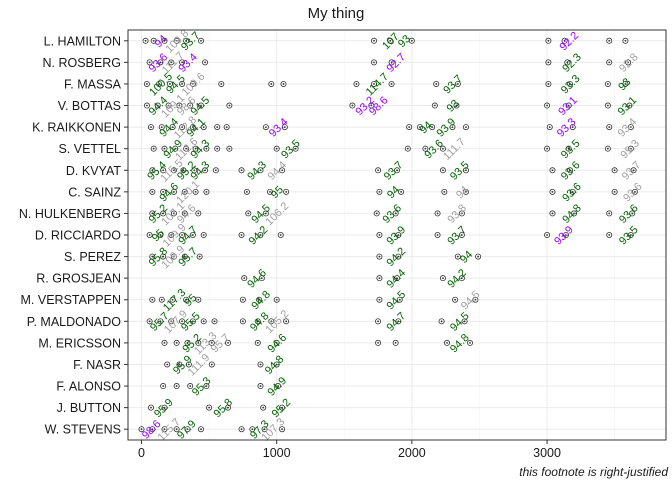 Image resolution: width=672 pixels, height=480 pixels. I want to click on y-tick-label: C. SAINZ, so click(94, 192).